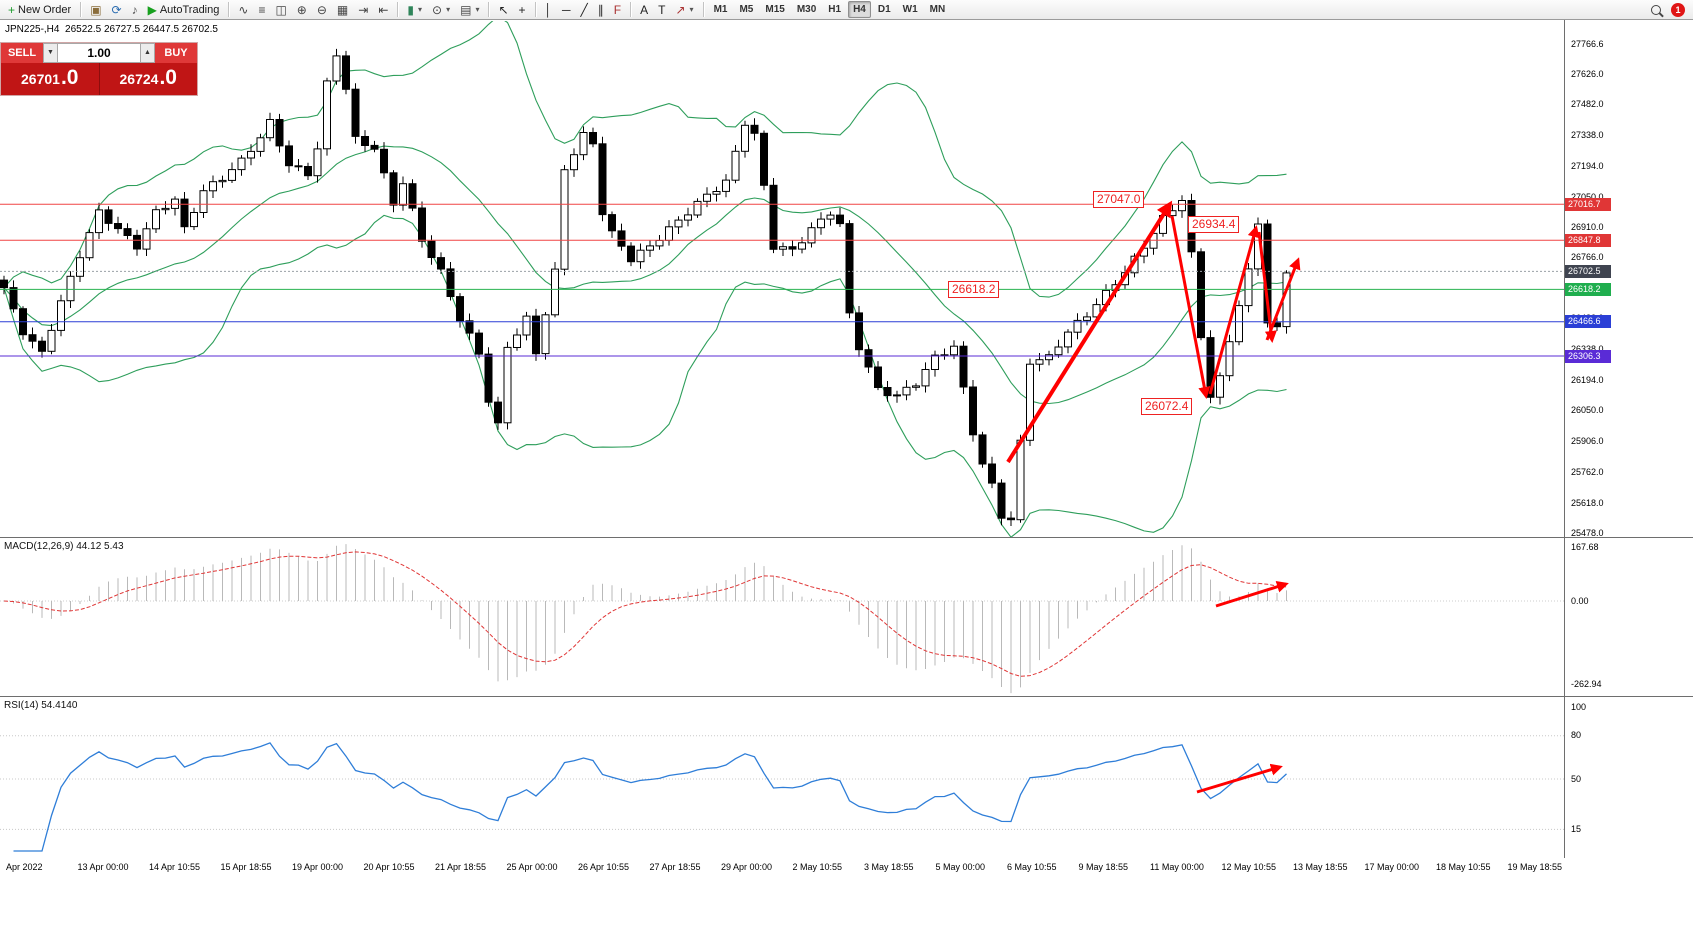 The image size is (1693, 945). I want to click on volume-increase-button: ▲, so click(147, 53).